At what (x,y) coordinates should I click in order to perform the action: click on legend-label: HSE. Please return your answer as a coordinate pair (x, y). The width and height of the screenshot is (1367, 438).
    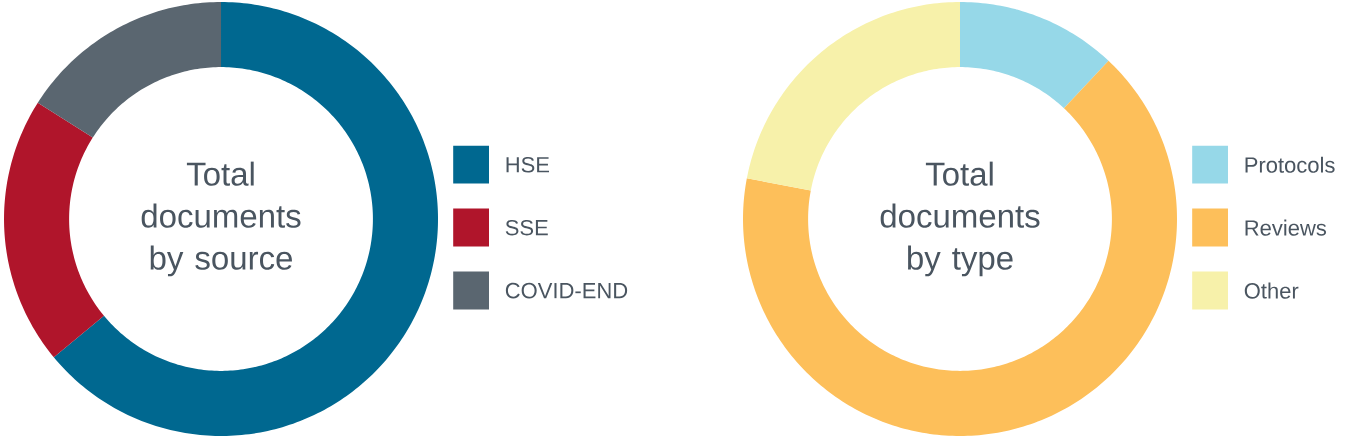
    Looking at the image, I should click on (528, 164).